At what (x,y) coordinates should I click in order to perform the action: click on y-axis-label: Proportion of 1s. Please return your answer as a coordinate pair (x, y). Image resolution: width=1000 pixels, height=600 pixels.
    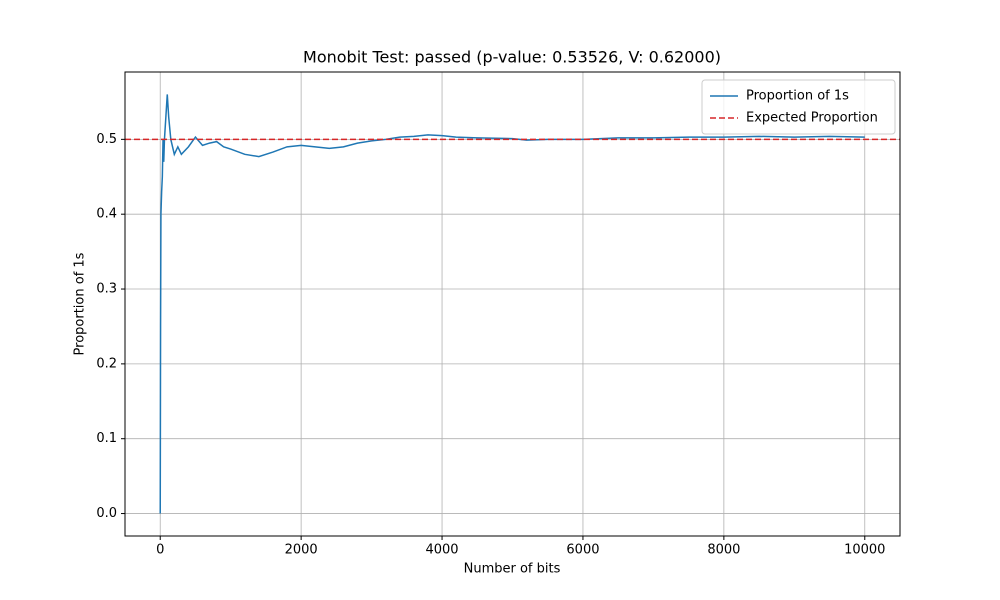
    Looking at the image, I should click on (80, 303).